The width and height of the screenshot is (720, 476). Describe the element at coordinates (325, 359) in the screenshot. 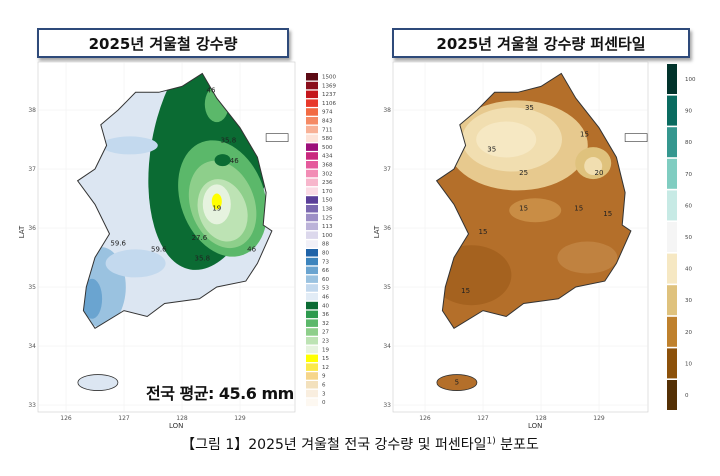

I see `left-legend-label: 15` at that location.